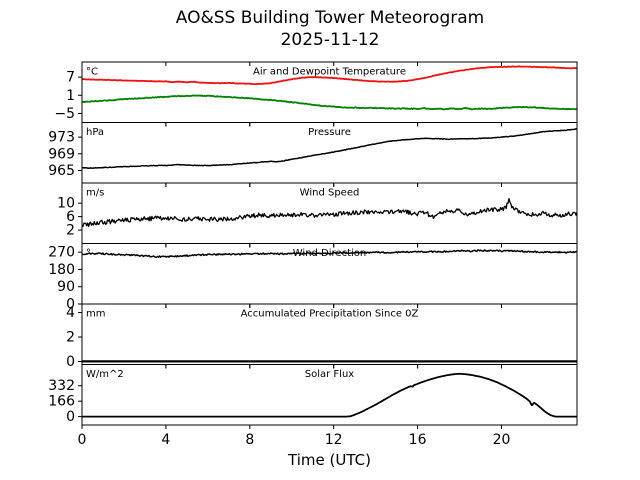  What do you see at coordinates (330, 18) in the screenshot?
I see `figure-title-text: AO&SS Building Tower Meteorogram` at bounding box center [330, 18].